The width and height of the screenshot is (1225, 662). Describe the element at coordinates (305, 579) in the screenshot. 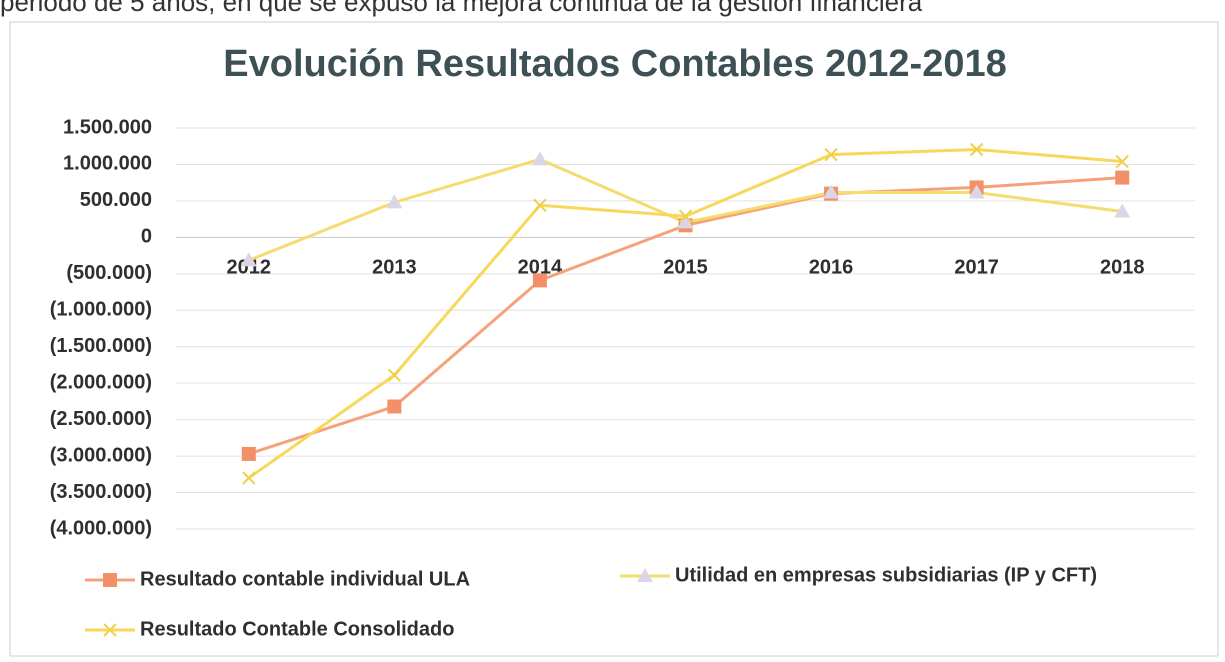

I see `legend-label: Resultado contable individual ULA` at that location.